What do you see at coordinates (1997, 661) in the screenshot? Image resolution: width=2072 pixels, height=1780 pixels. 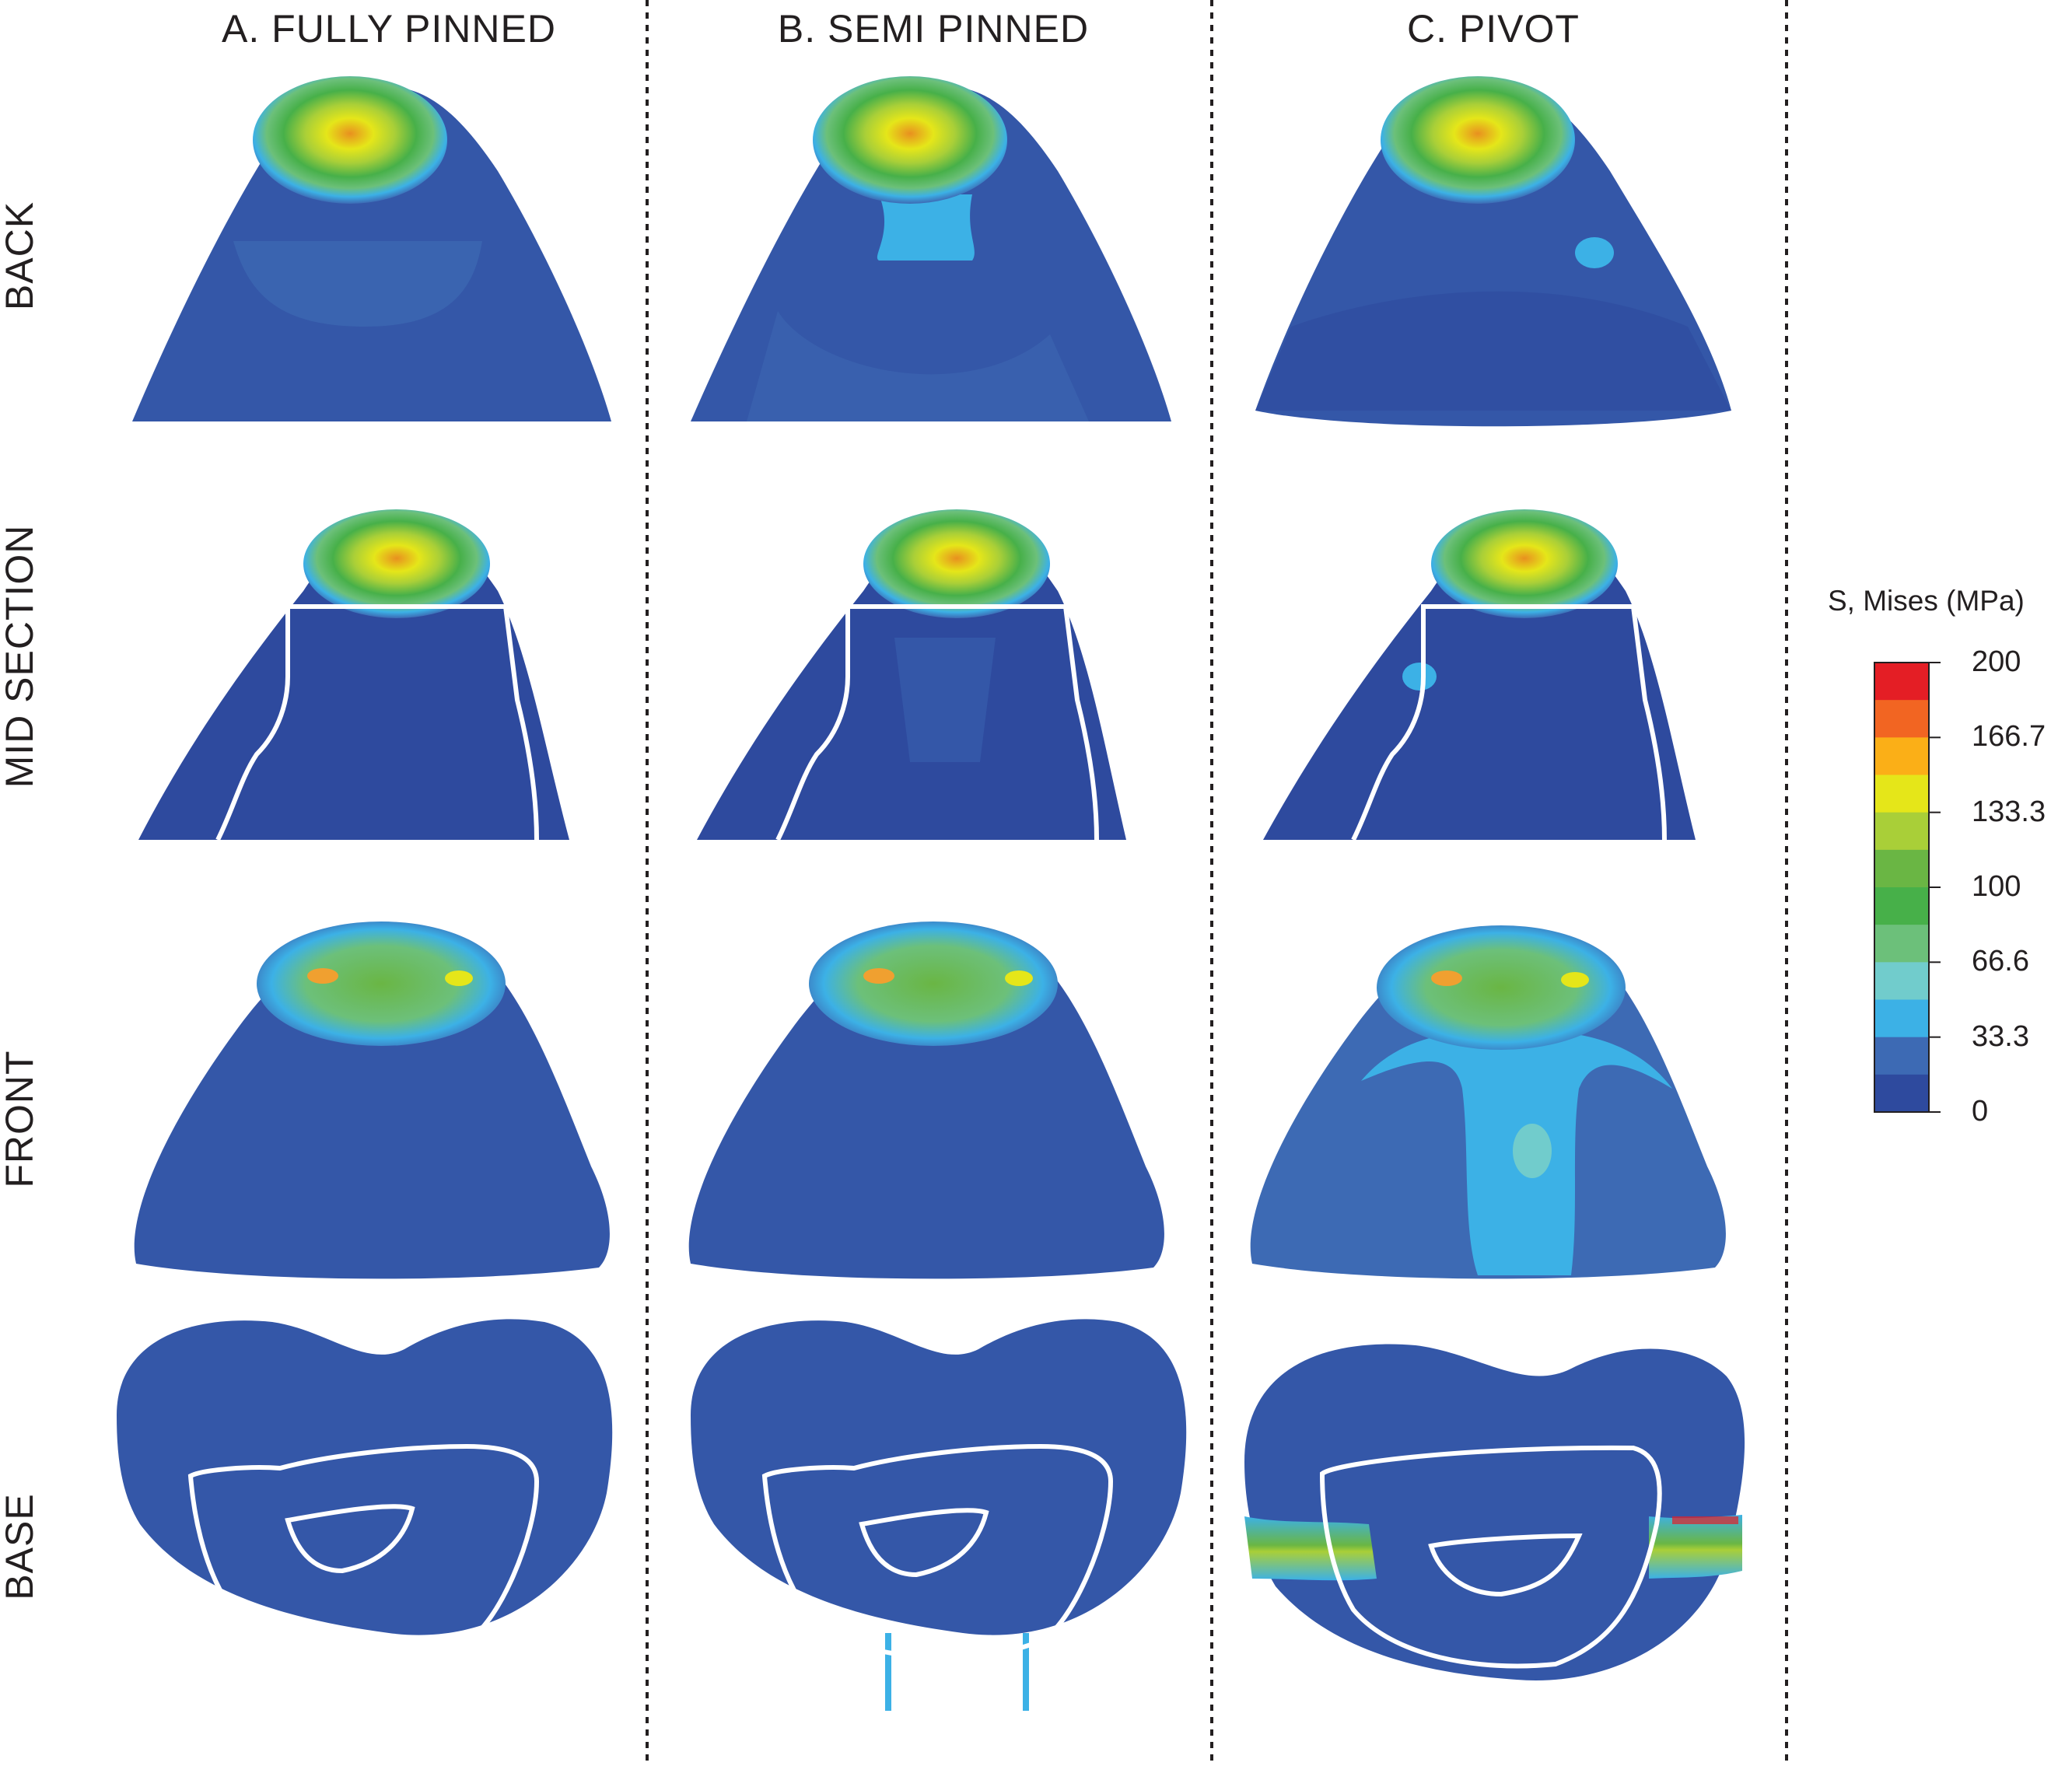 I see `colorbar-tick-label: 200` at bounding box center [1997, 661].